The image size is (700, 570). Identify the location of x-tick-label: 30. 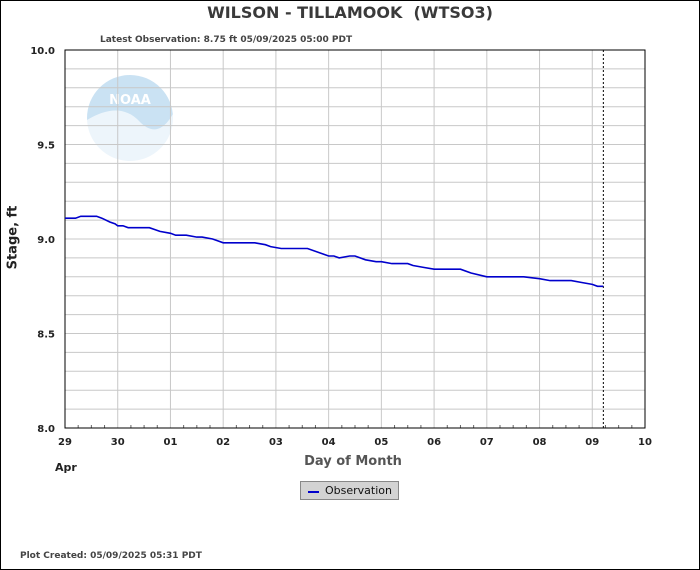
(118, 442).